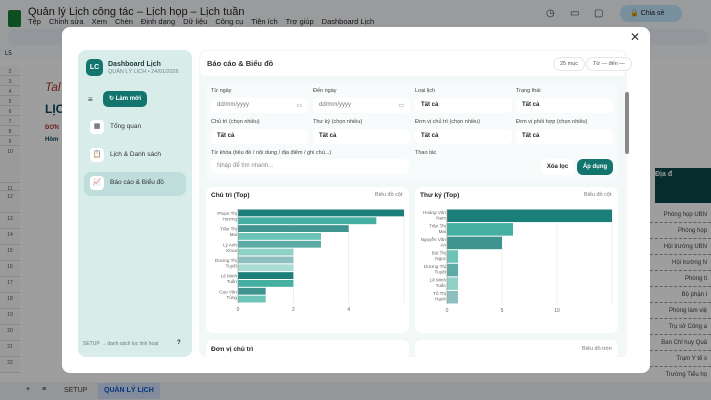 The height and width of the screenshot is (400, 711). I want to click on nav-overview: ▦ Tổng quan, so click(135, 128).